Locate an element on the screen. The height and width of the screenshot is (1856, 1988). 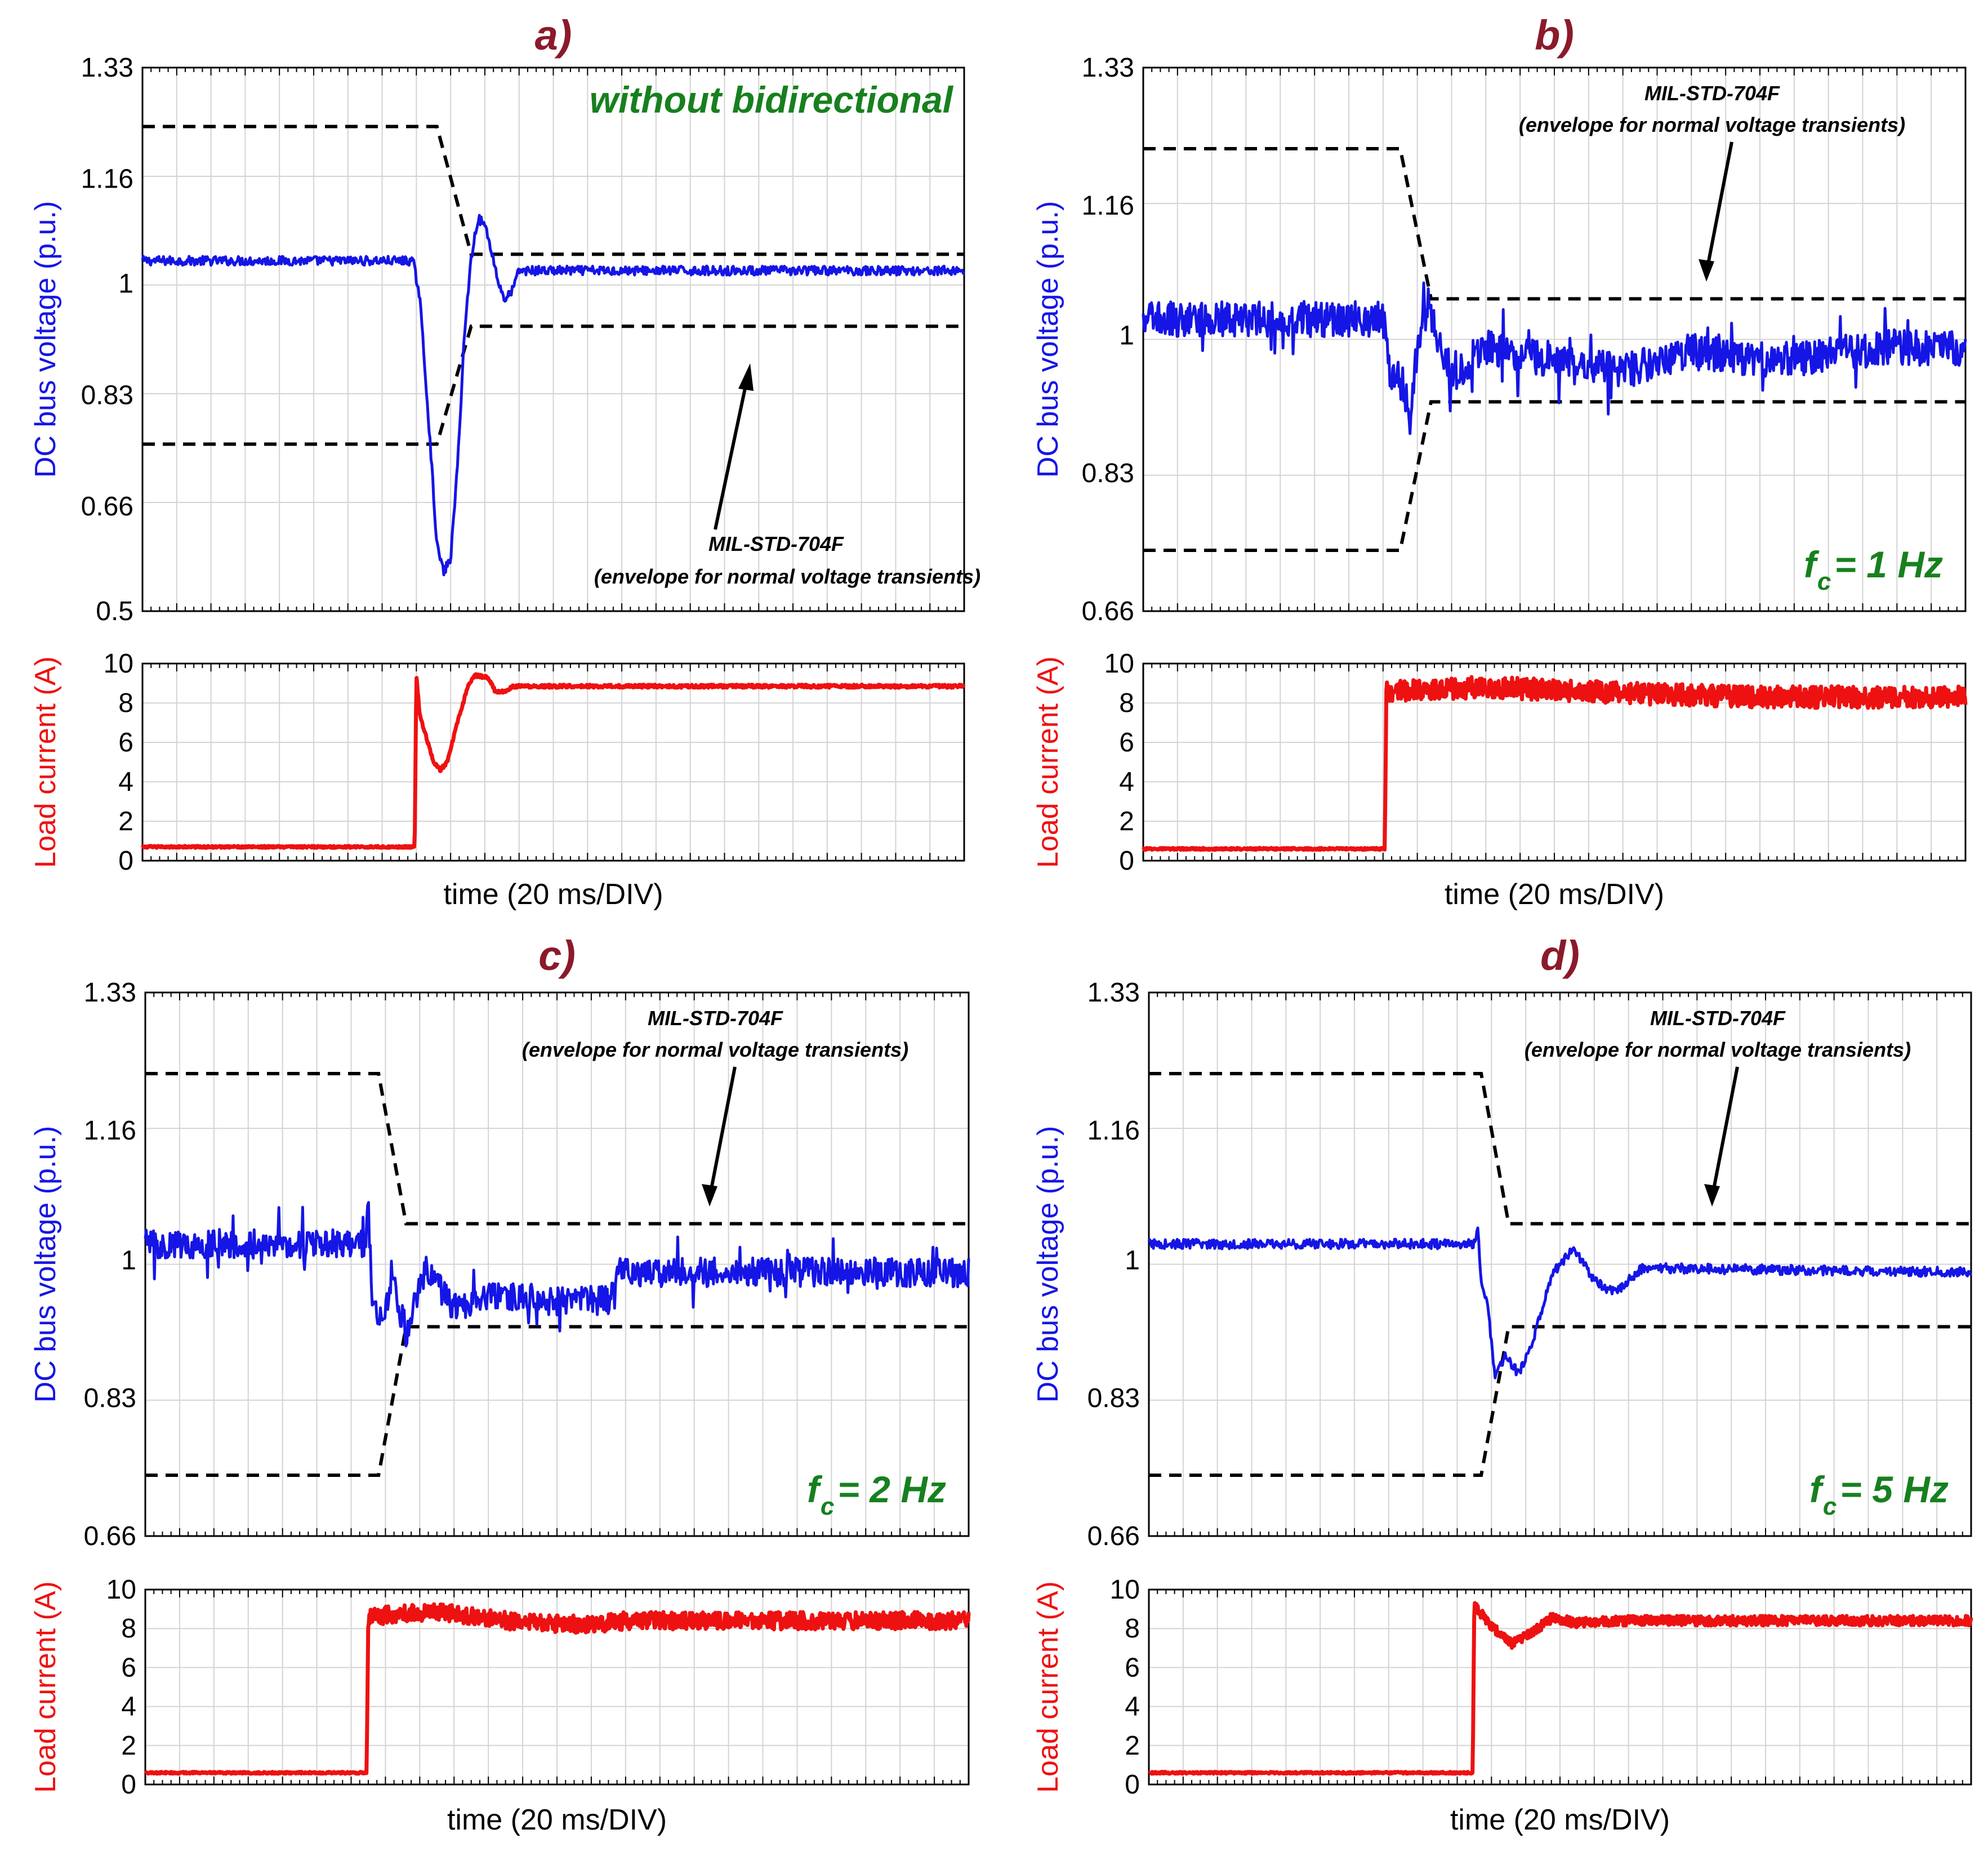
panel-letter: b) is located at coordinates (1554, 35).